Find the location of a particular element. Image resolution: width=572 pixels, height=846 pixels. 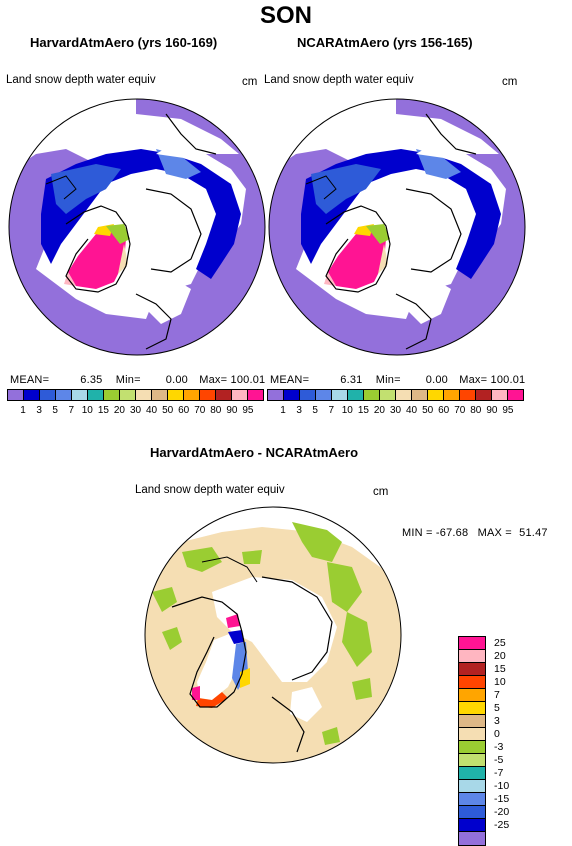

left-colorbar-ticks: 1 3 5 7 10 15 20 30 40 50 60 70 80 90 95 is located at coordinates (135, 412).